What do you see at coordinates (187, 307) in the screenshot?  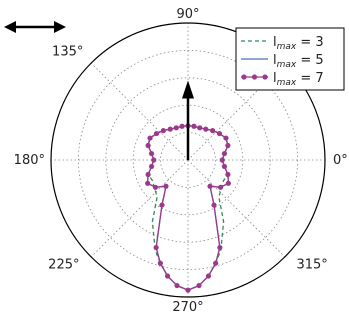 I see `angle-label-270: 270°` at bounding box center [187, 307].